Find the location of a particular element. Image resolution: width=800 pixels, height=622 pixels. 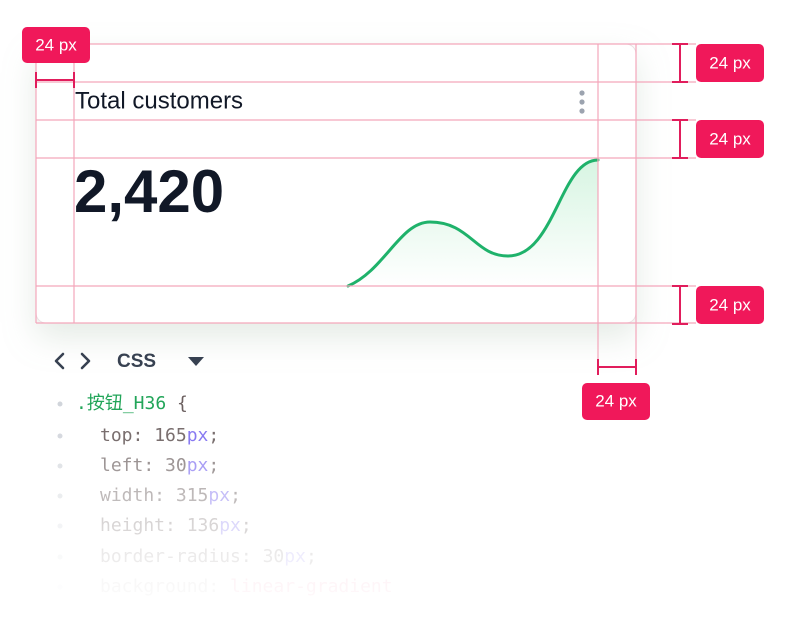

card-title: Total customers is located at coordinates (159, 100).